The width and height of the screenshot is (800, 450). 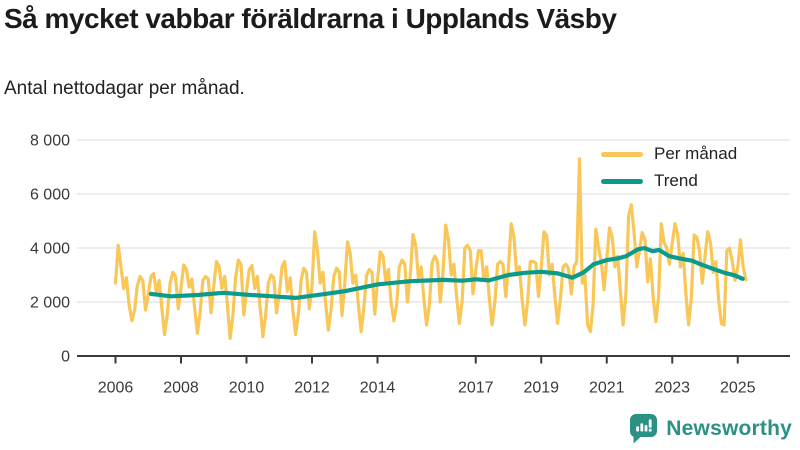 I want to click on y-axis-tick-label: 2 000, so click(x=50, y=303).